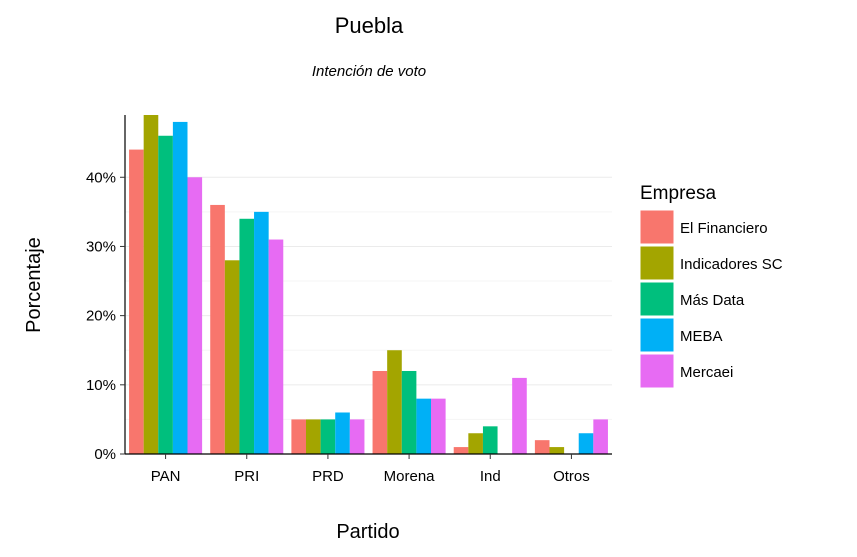 The height and width of the screenshot is (557, 857). What do you see at coordinates (367, 532) in the screenshot?
I see `x-axis-title: Partido` at bounding box center [367, 532].